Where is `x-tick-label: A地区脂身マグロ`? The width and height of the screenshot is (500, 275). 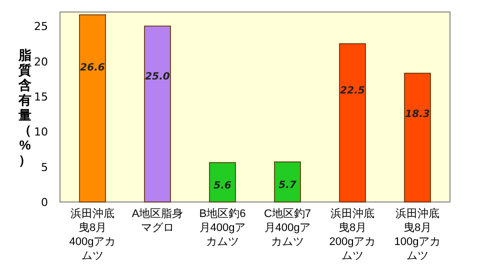
x-tick-label: A地区脂身マグロ is located at coordinates (158, 221).